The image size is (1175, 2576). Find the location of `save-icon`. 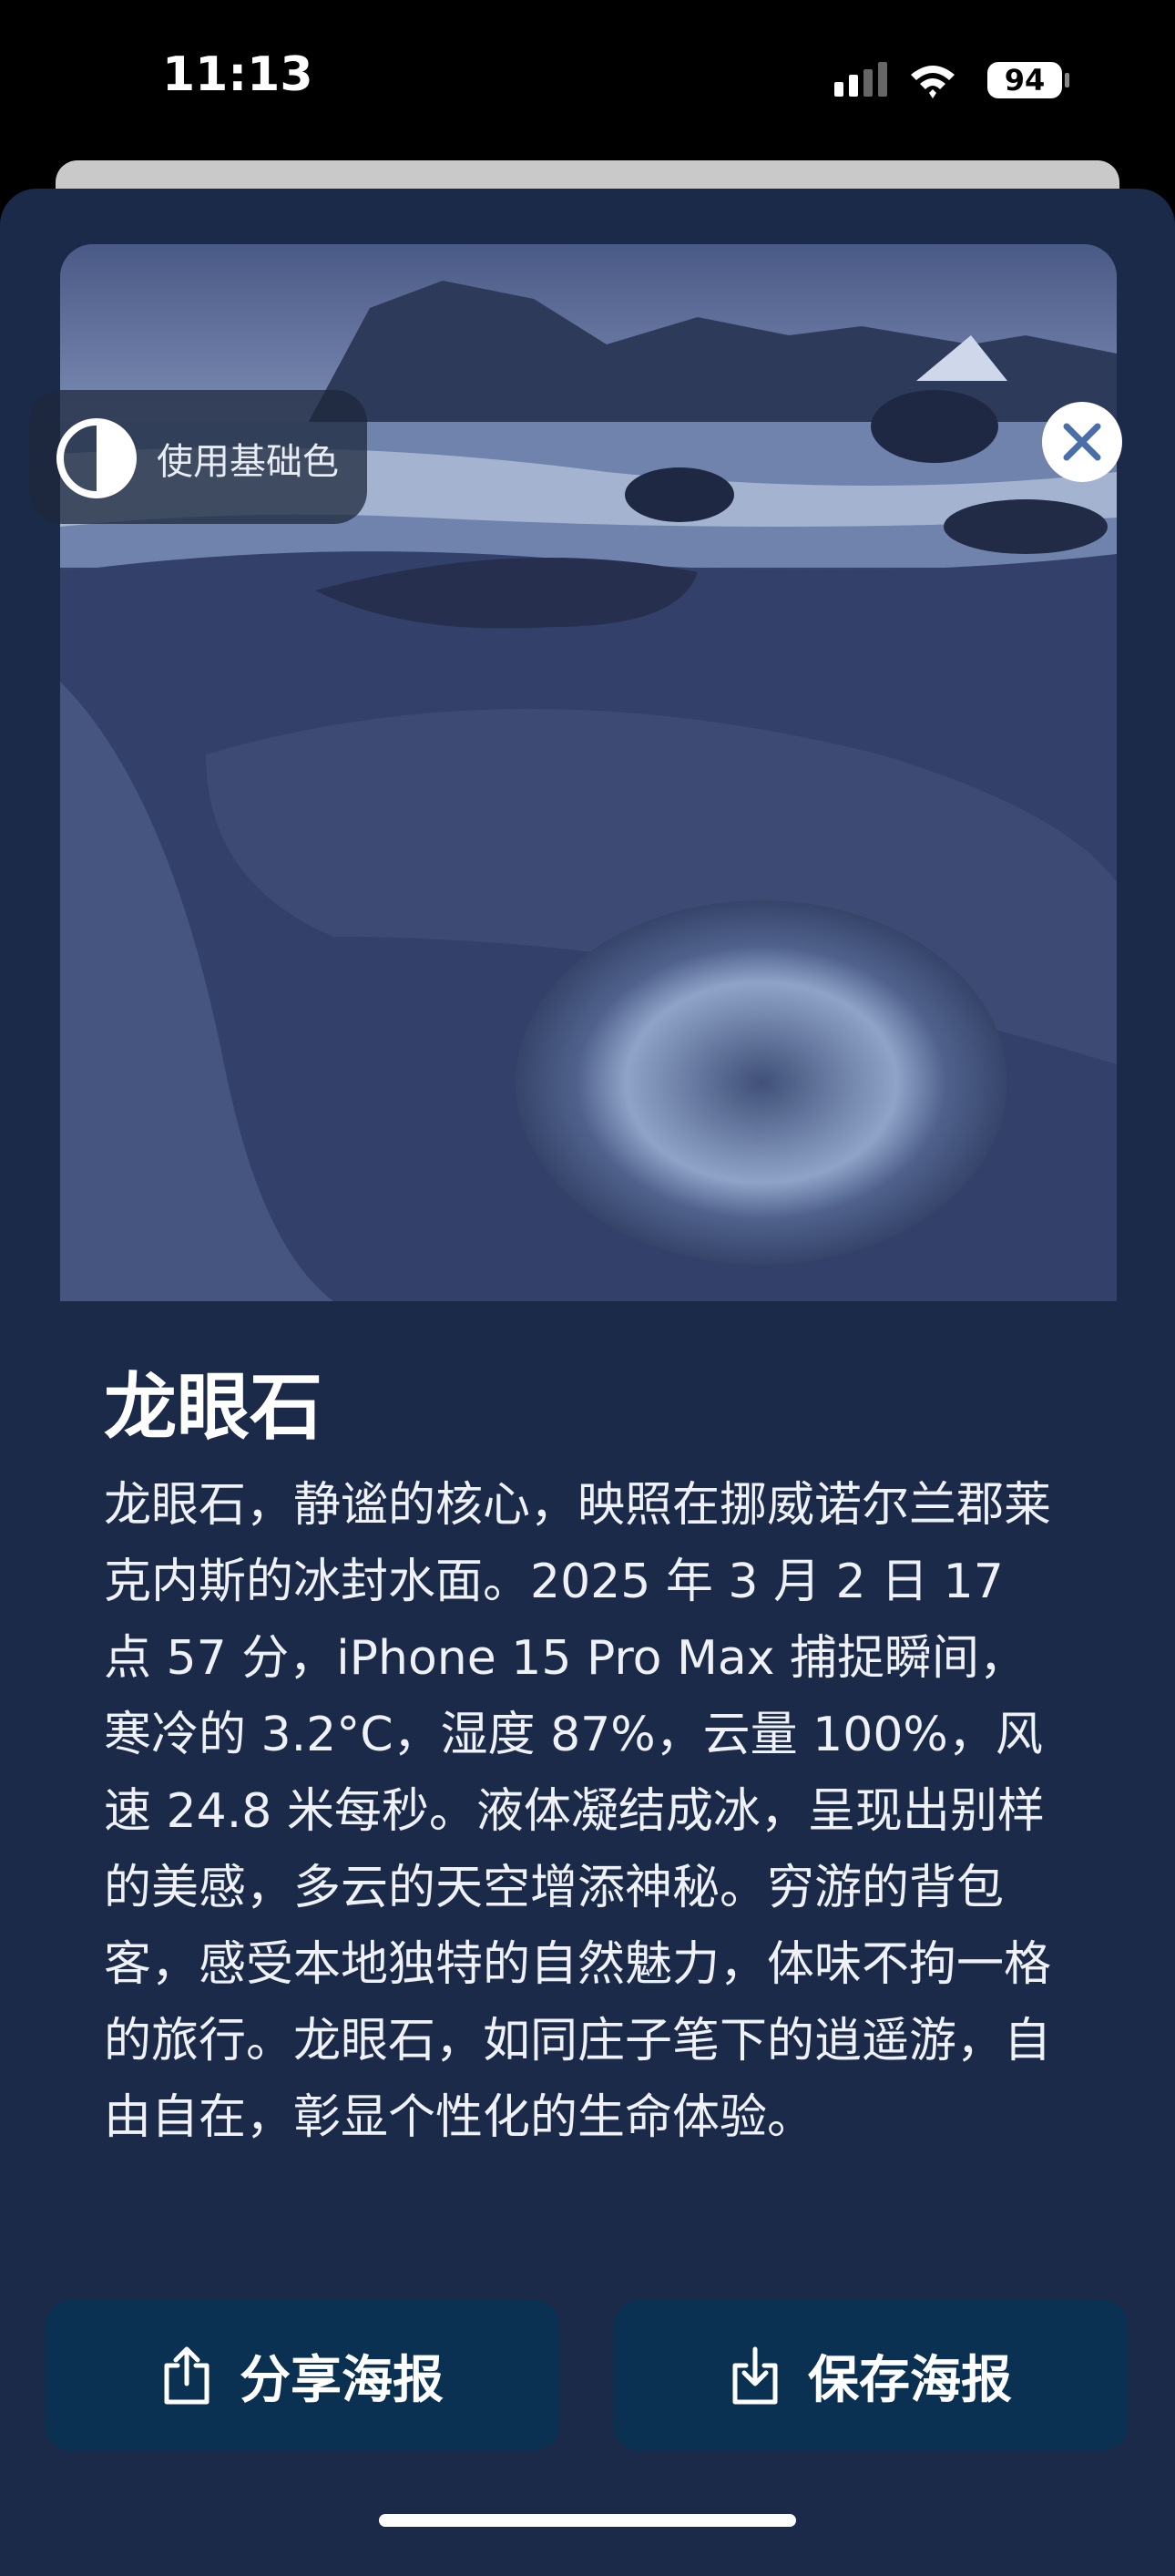

save-icon is located at coordinates (755, 2375).